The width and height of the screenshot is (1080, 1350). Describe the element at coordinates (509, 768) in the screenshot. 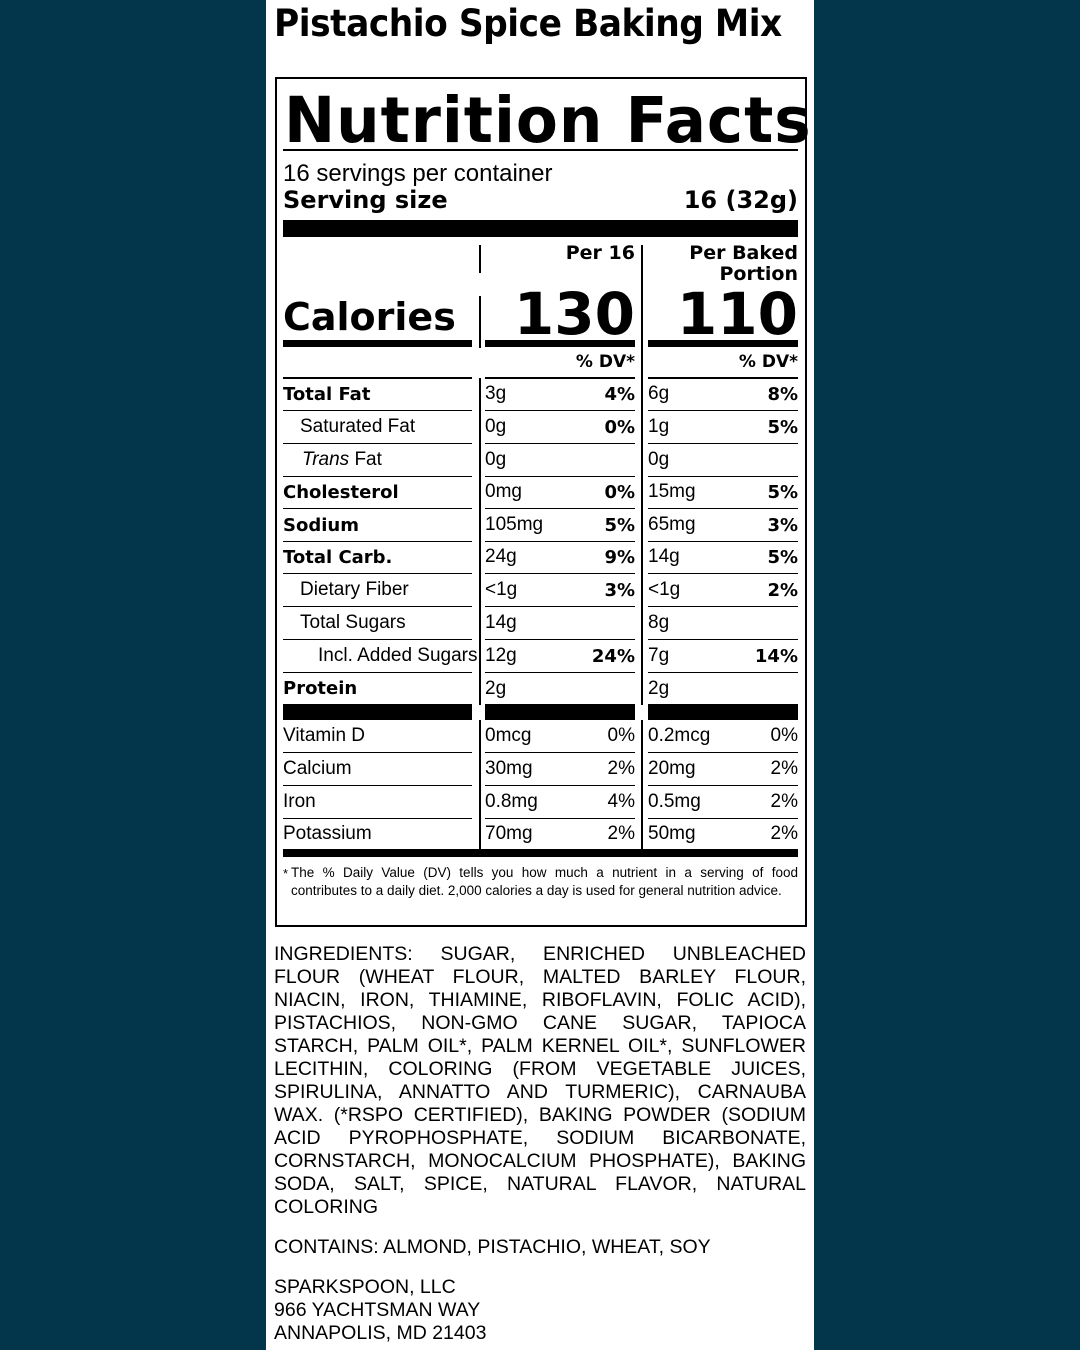

I see `nutrient-amount: 30mg` at that location.